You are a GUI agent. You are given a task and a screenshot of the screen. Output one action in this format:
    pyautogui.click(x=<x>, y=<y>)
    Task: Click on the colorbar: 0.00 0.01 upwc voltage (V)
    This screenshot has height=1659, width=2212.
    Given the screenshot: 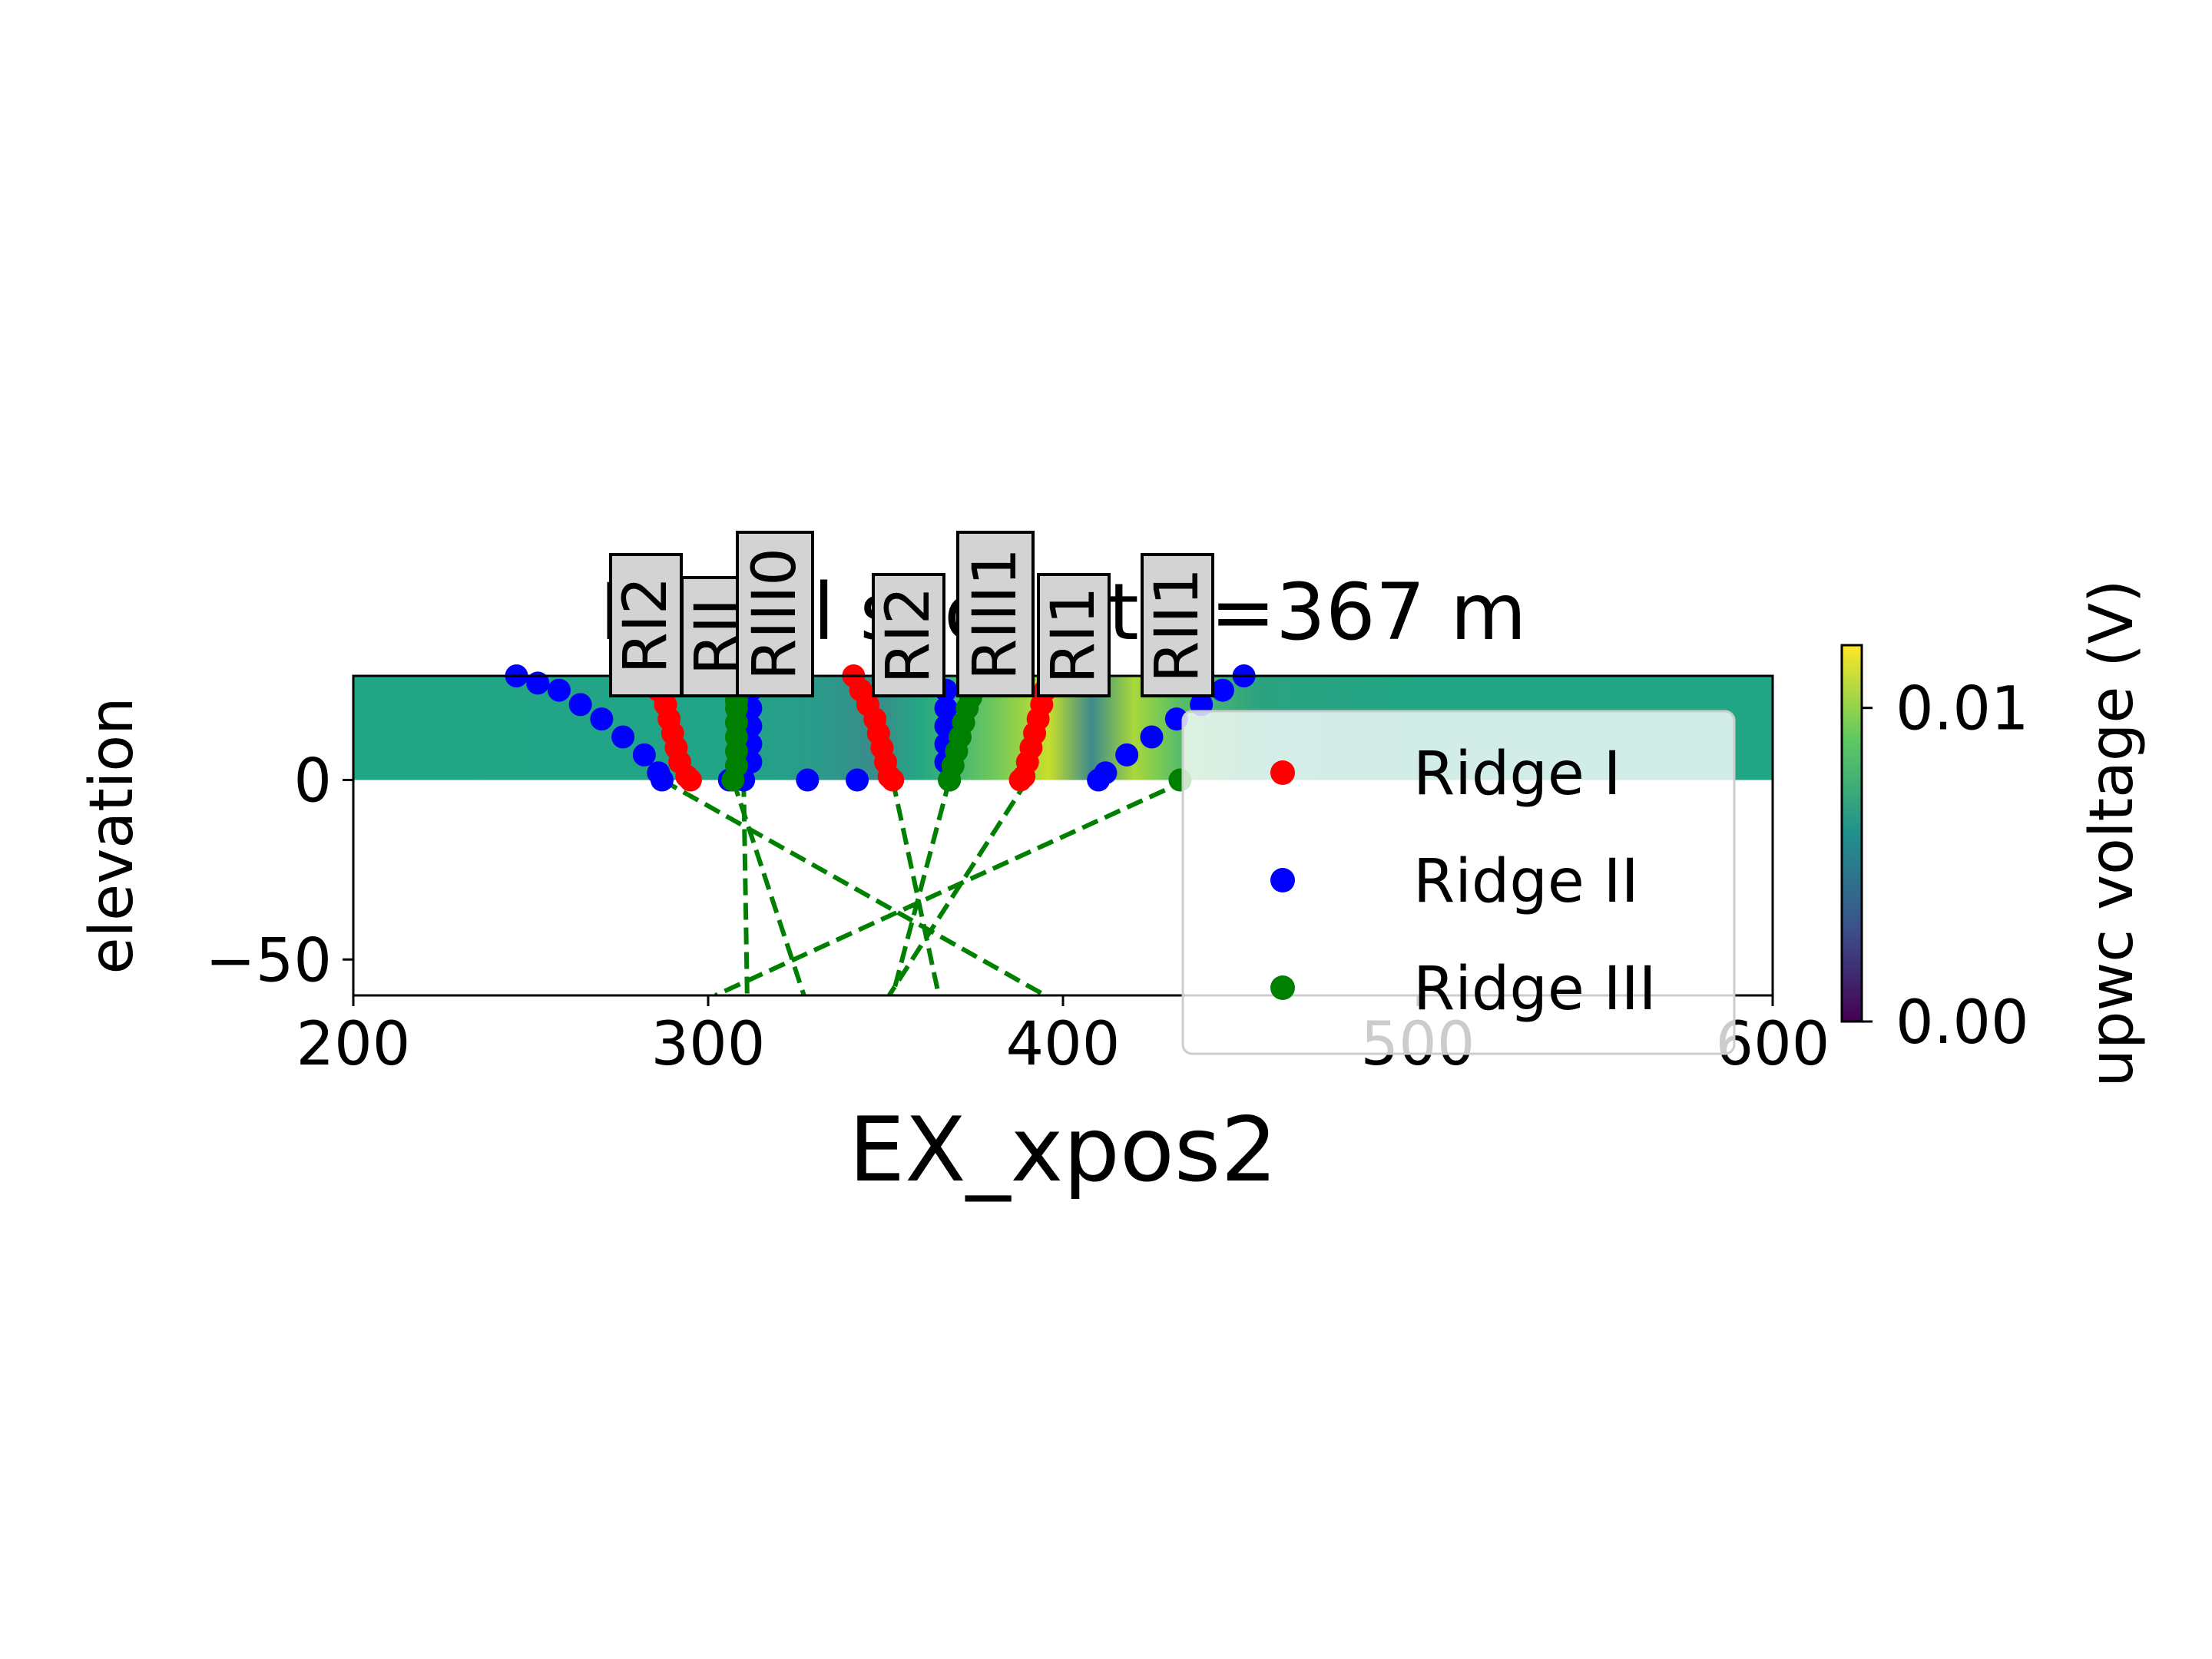 What is the action you would take?
    pyautogui.click(x=1993, y=834)
    